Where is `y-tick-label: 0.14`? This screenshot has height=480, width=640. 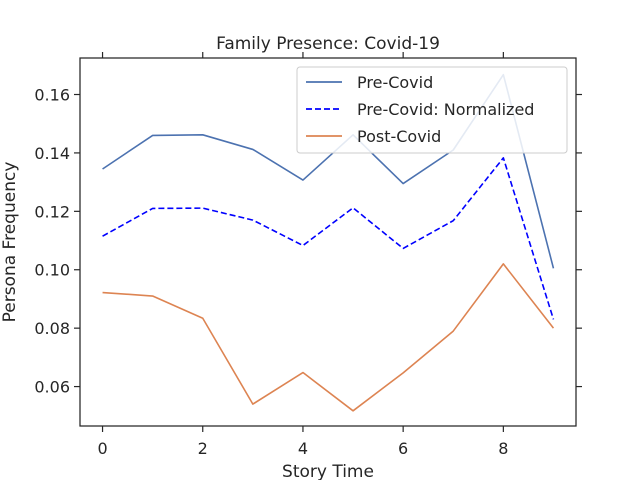
y-tick-label: 0.14 is located at coordinates (52, 153).